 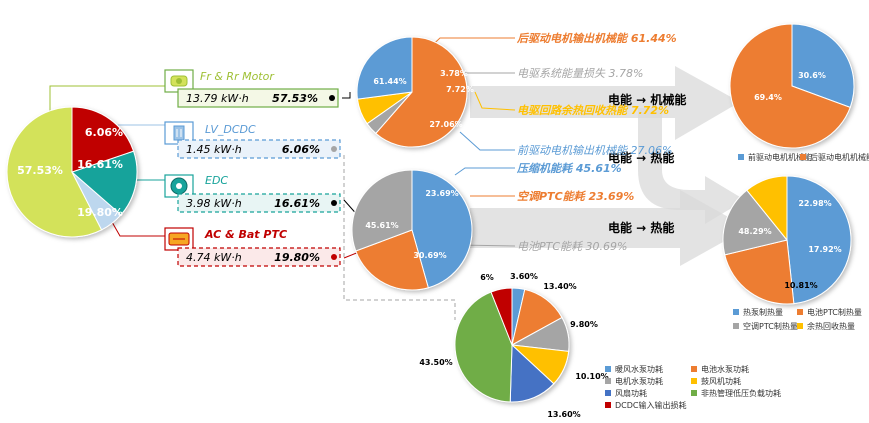 What do you see at coordinates (770, 326) in the screenshot?
I see `svg-text: 空调PTC制热量` at bounding box center [770, 326].